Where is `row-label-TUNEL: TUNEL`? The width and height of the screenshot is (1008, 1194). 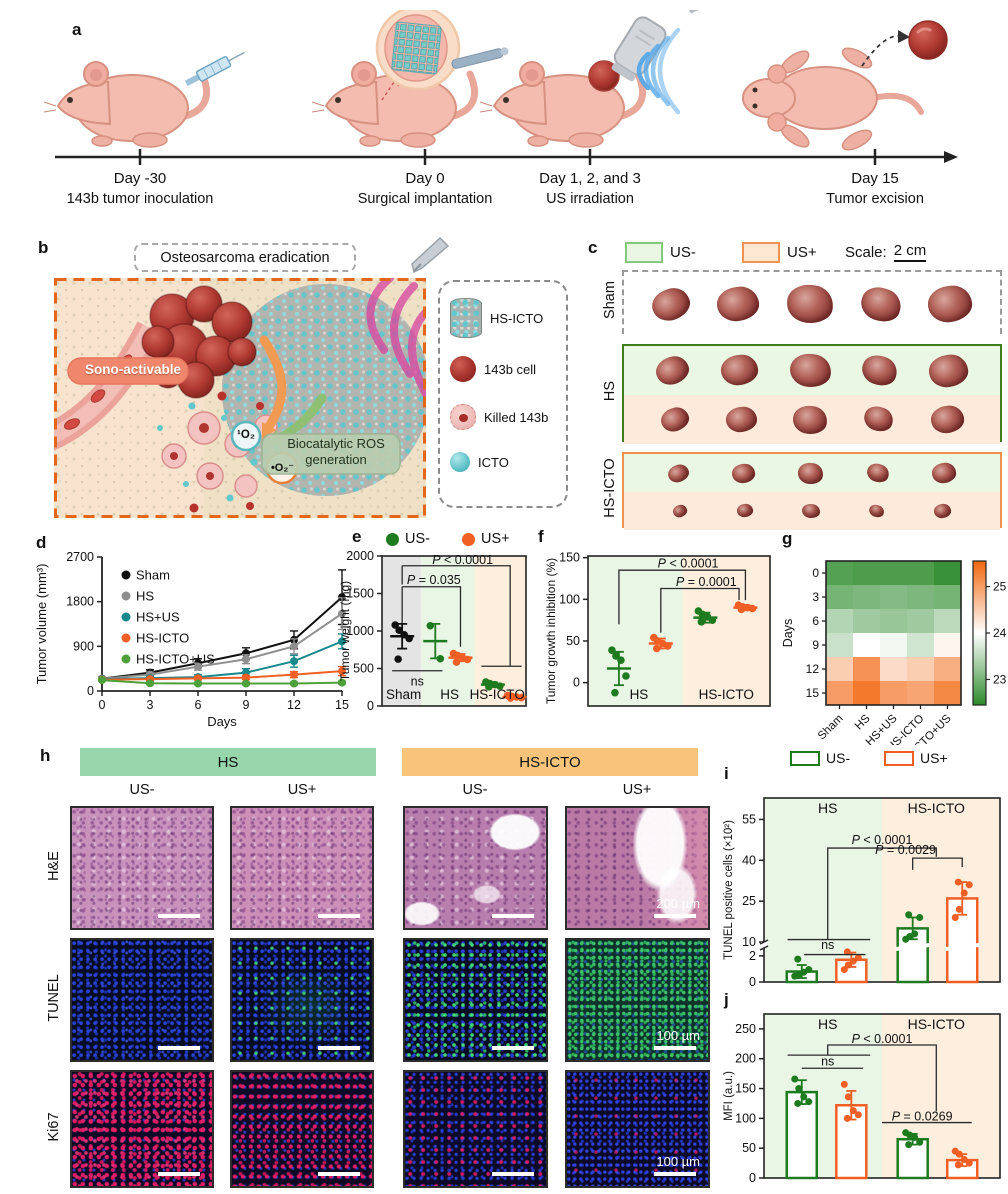 row-label-TUNEL: TUNEL is located at coordinates (54, 998).